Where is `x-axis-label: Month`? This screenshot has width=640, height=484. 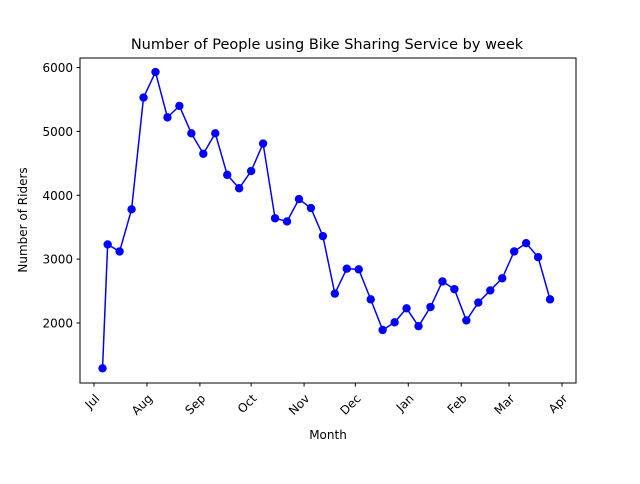
x-axis-label: Month is located at coordinates (328, 435).